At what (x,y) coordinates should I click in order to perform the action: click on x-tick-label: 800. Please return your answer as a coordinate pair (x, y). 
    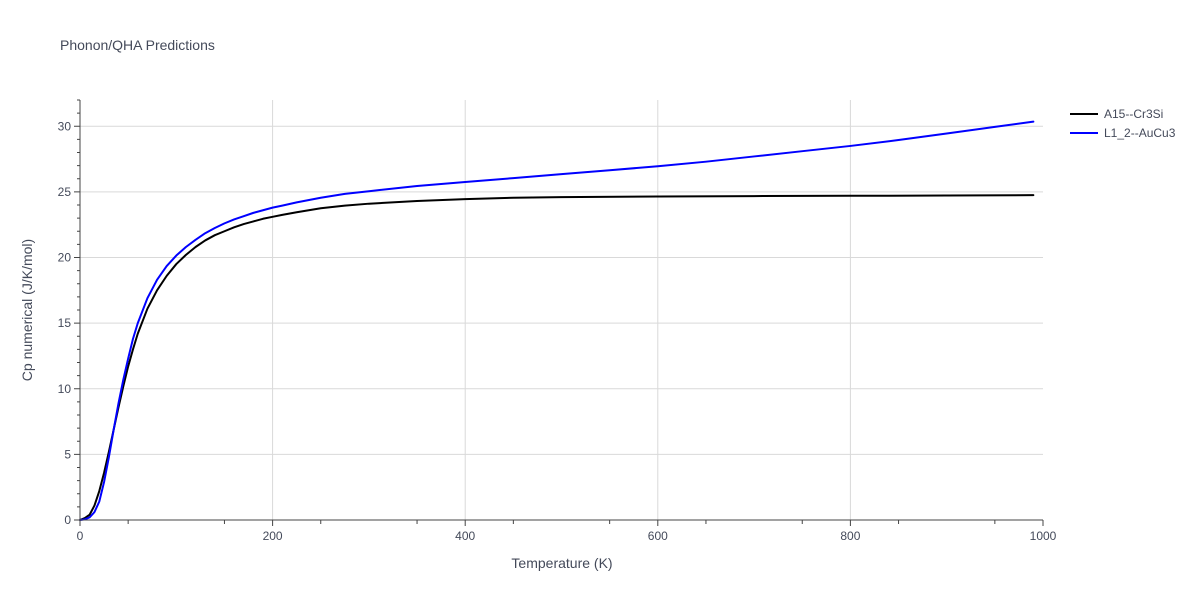
    Looking at the image, I should click on (850, 536).